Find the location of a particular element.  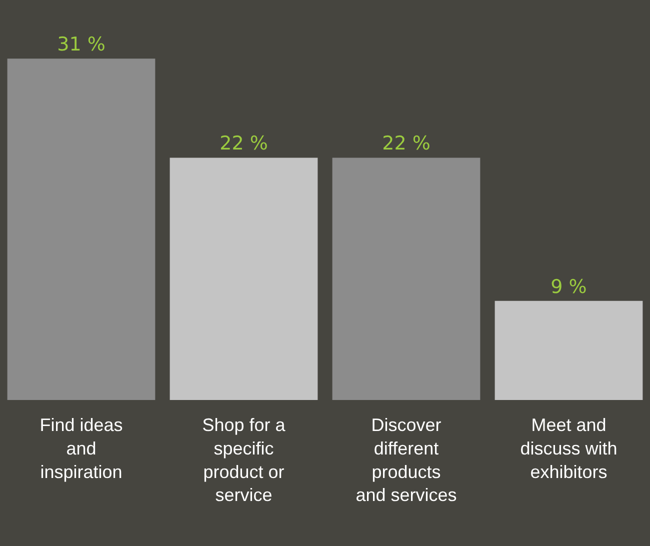

x-tick-label: Shop for a specific product or service is located at coordinates (244, 460).